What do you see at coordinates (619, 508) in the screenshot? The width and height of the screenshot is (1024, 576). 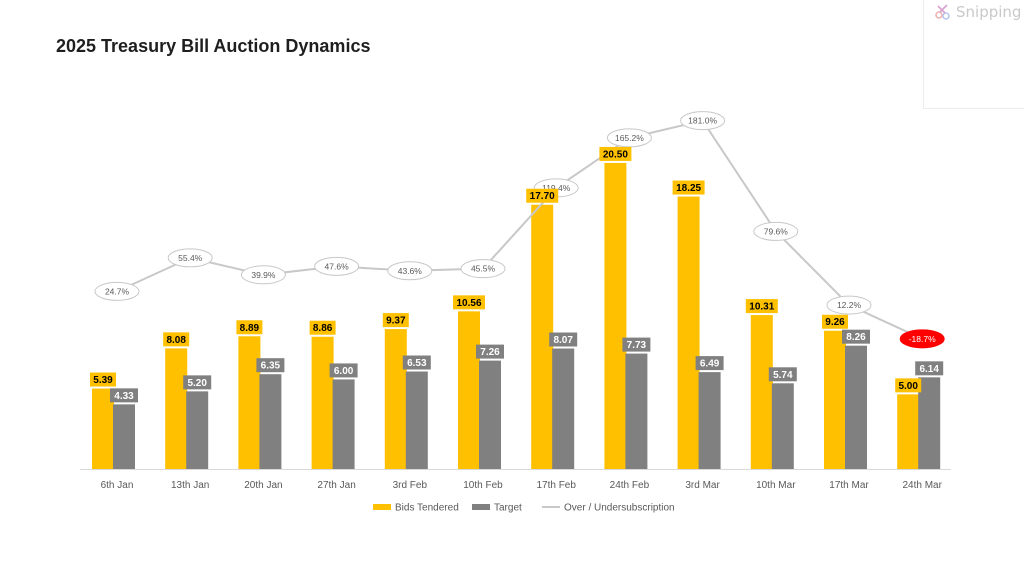 I see `legend-label: Over / Undersubscription` at bounding box center [619, 508].